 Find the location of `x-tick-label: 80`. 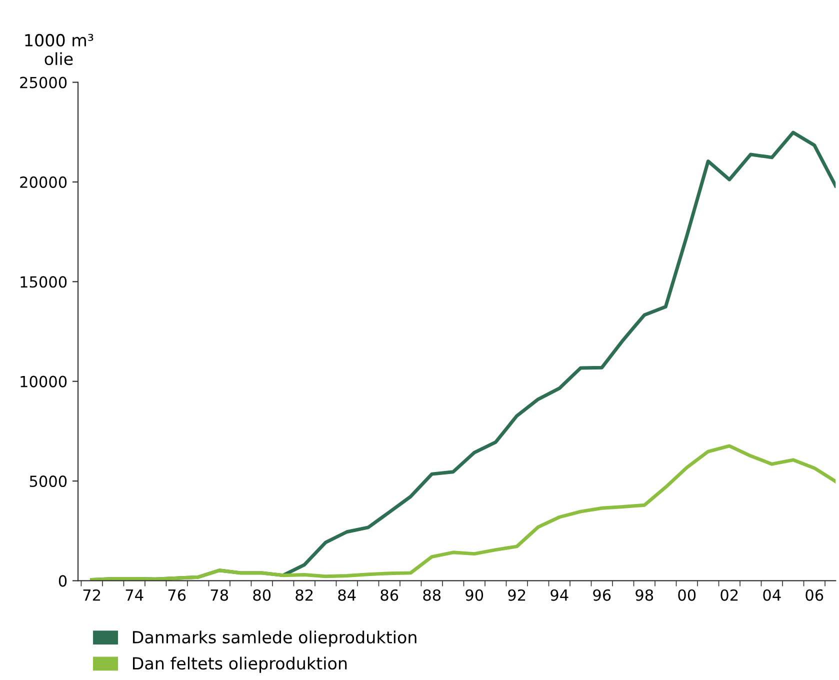

x-tick-label: 80 is located at coordinates (262, 595).